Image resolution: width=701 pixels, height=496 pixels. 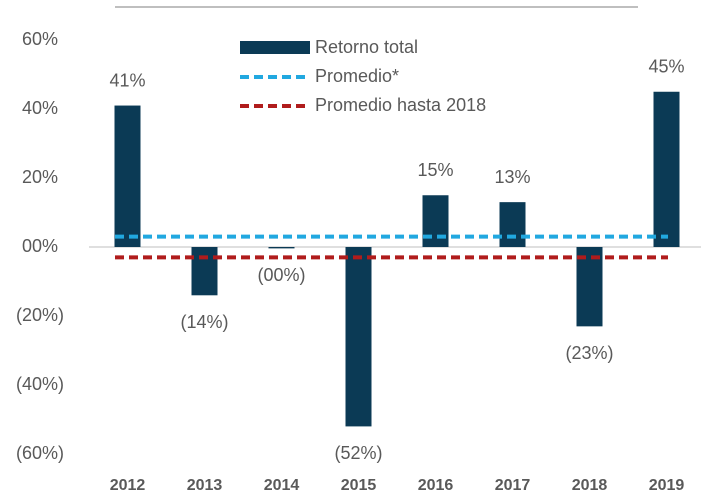 I want to click on x-tick-label: 2019, so click(x=667, y=485).